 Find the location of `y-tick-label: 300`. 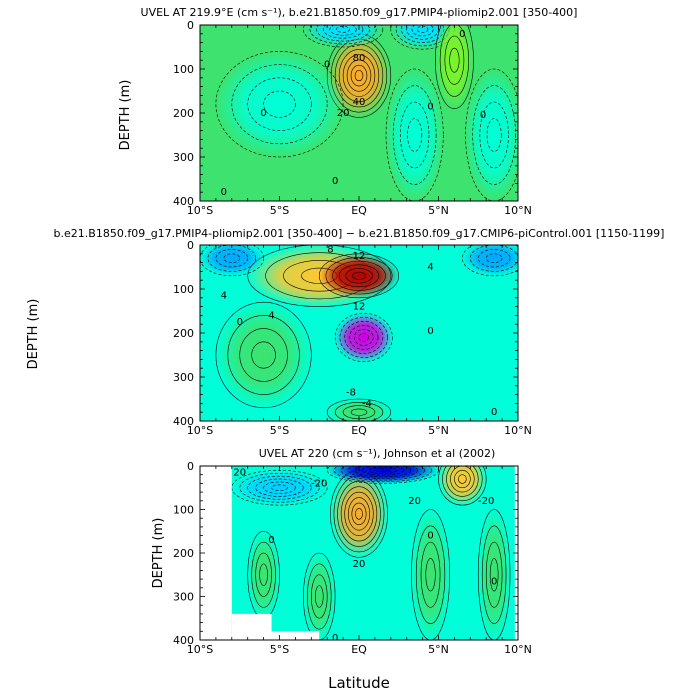

y-tick-label: 300 is located at coordinates (183, 157).